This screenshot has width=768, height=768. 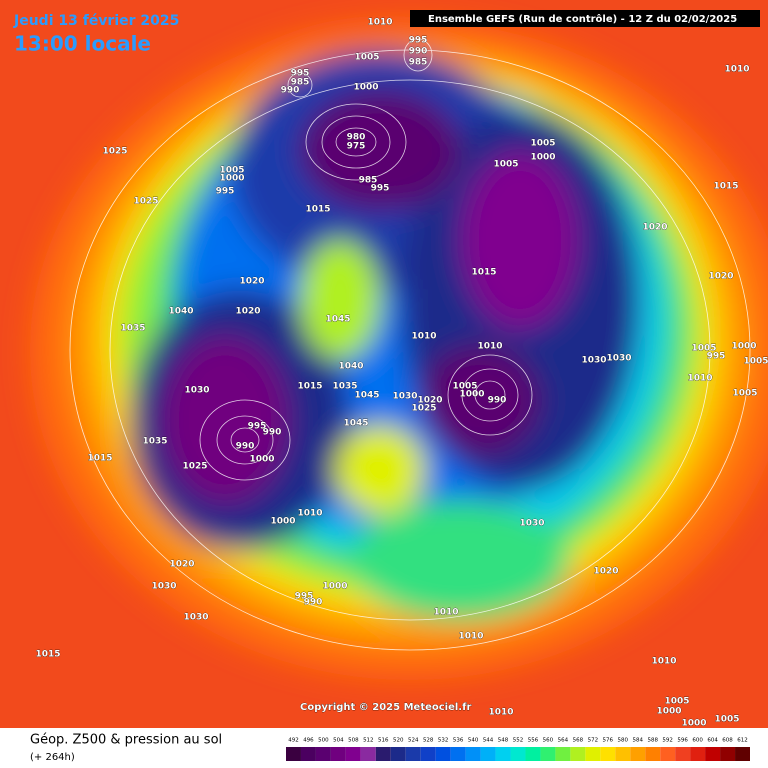 I want to click on scale-label: 548, so click(x=503, y=741).